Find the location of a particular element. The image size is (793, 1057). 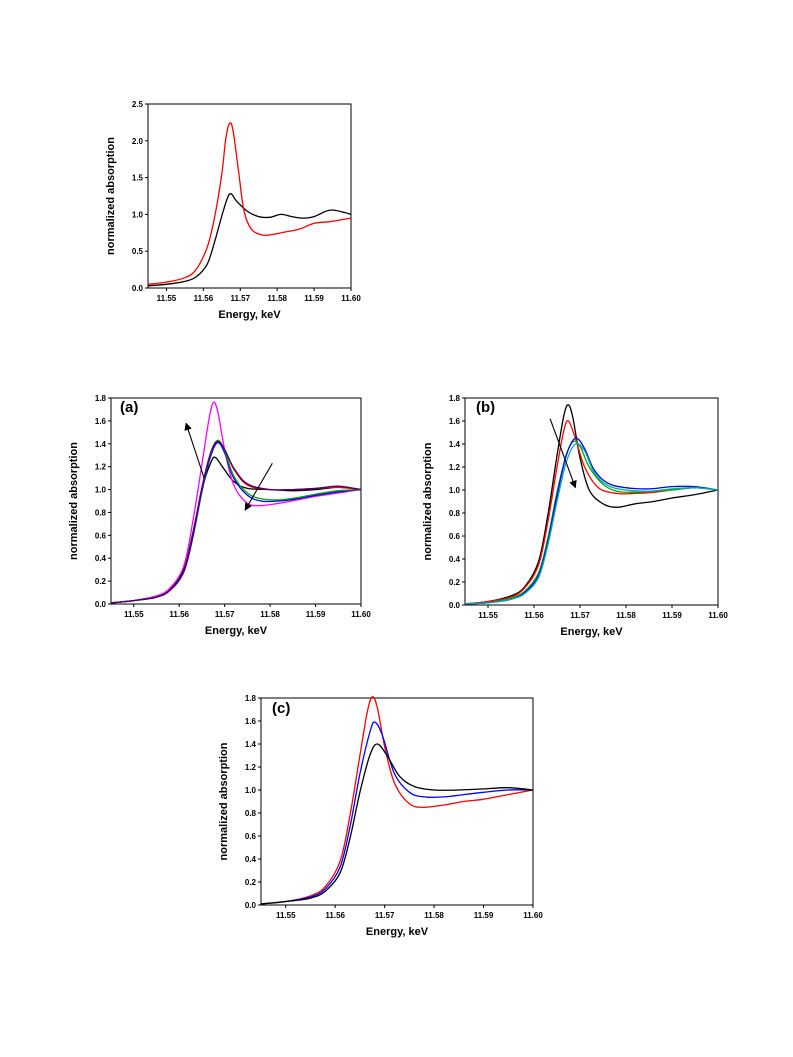

y-tick-label: 2.0 is located at coordinates (138, 141).